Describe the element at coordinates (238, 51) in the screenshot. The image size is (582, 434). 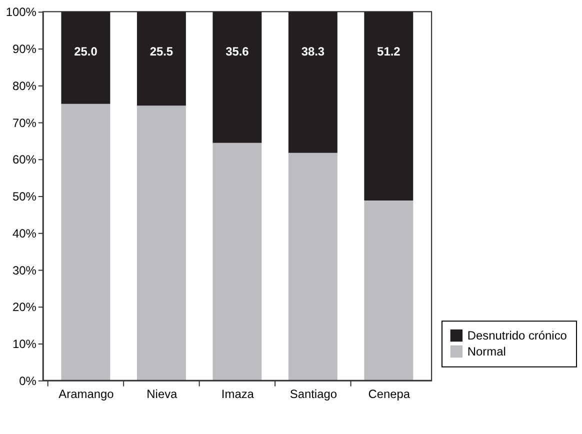
I see `data-label: 35.6` at that location.